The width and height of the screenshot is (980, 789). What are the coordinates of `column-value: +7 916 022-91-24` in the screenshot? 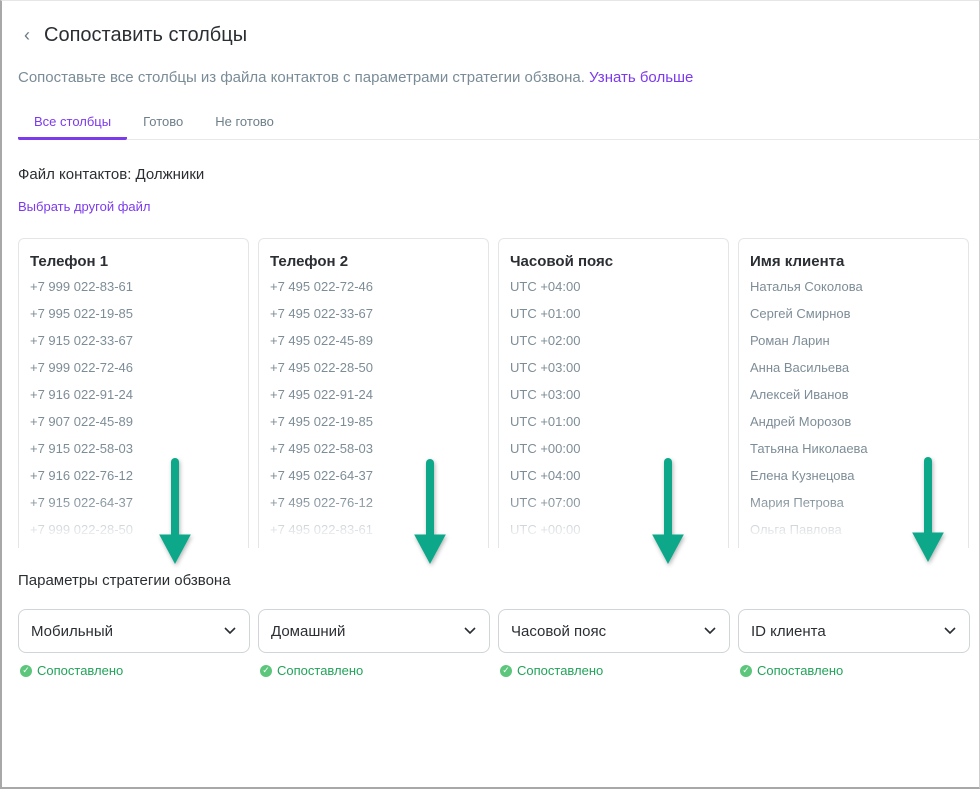 It's located at (82, 394).